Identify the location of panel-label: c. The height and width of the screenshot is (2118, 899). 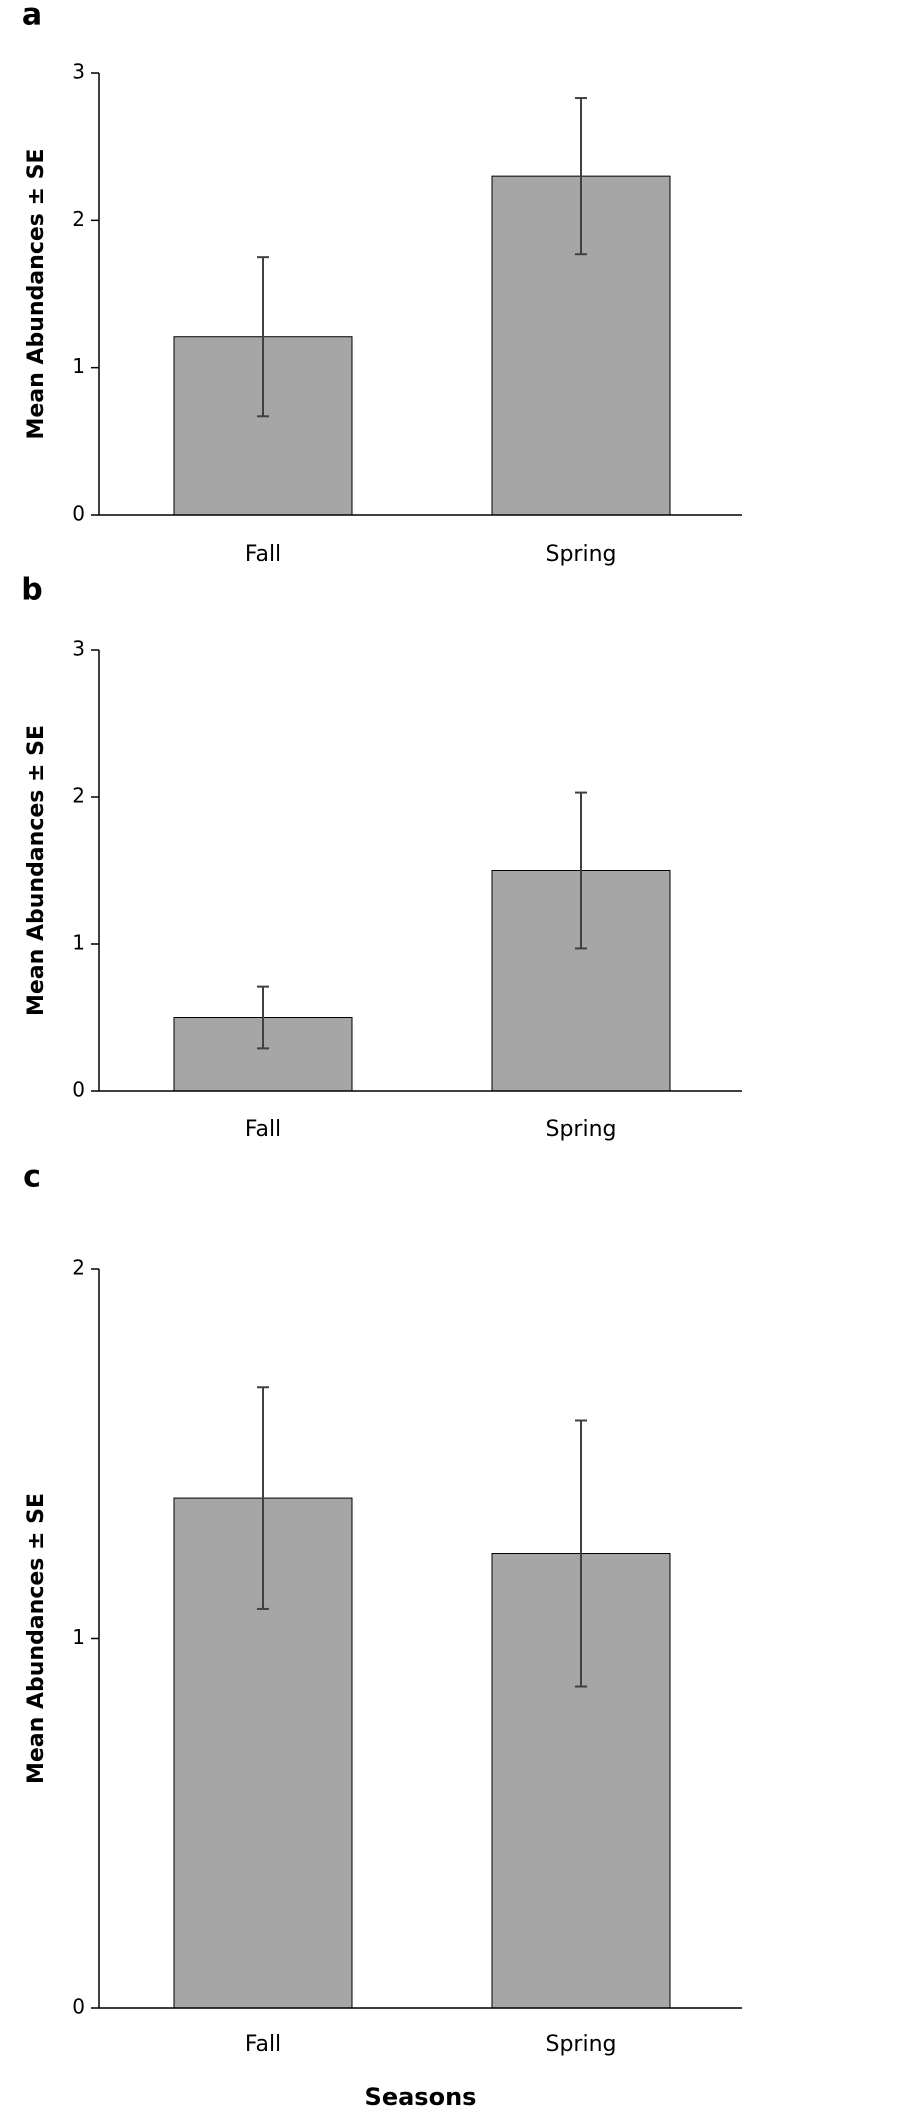
(32, 1177).